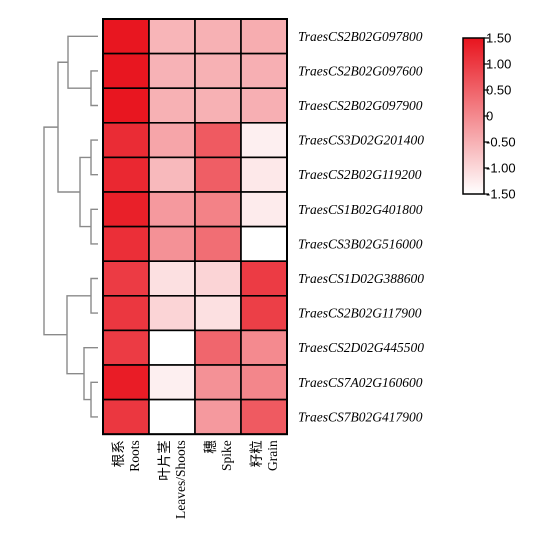  Describe the element at coordinates (256, 453) in the screenshot. I see `column-label-zh: 籽粒` at that location.